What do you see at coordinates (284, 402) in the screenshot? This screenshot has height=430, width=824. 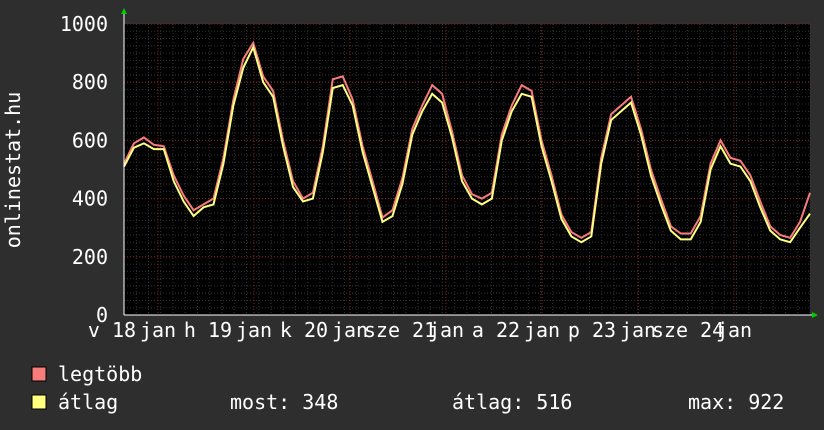 I see `stat: most: 348` at bounding box center [284, 402].